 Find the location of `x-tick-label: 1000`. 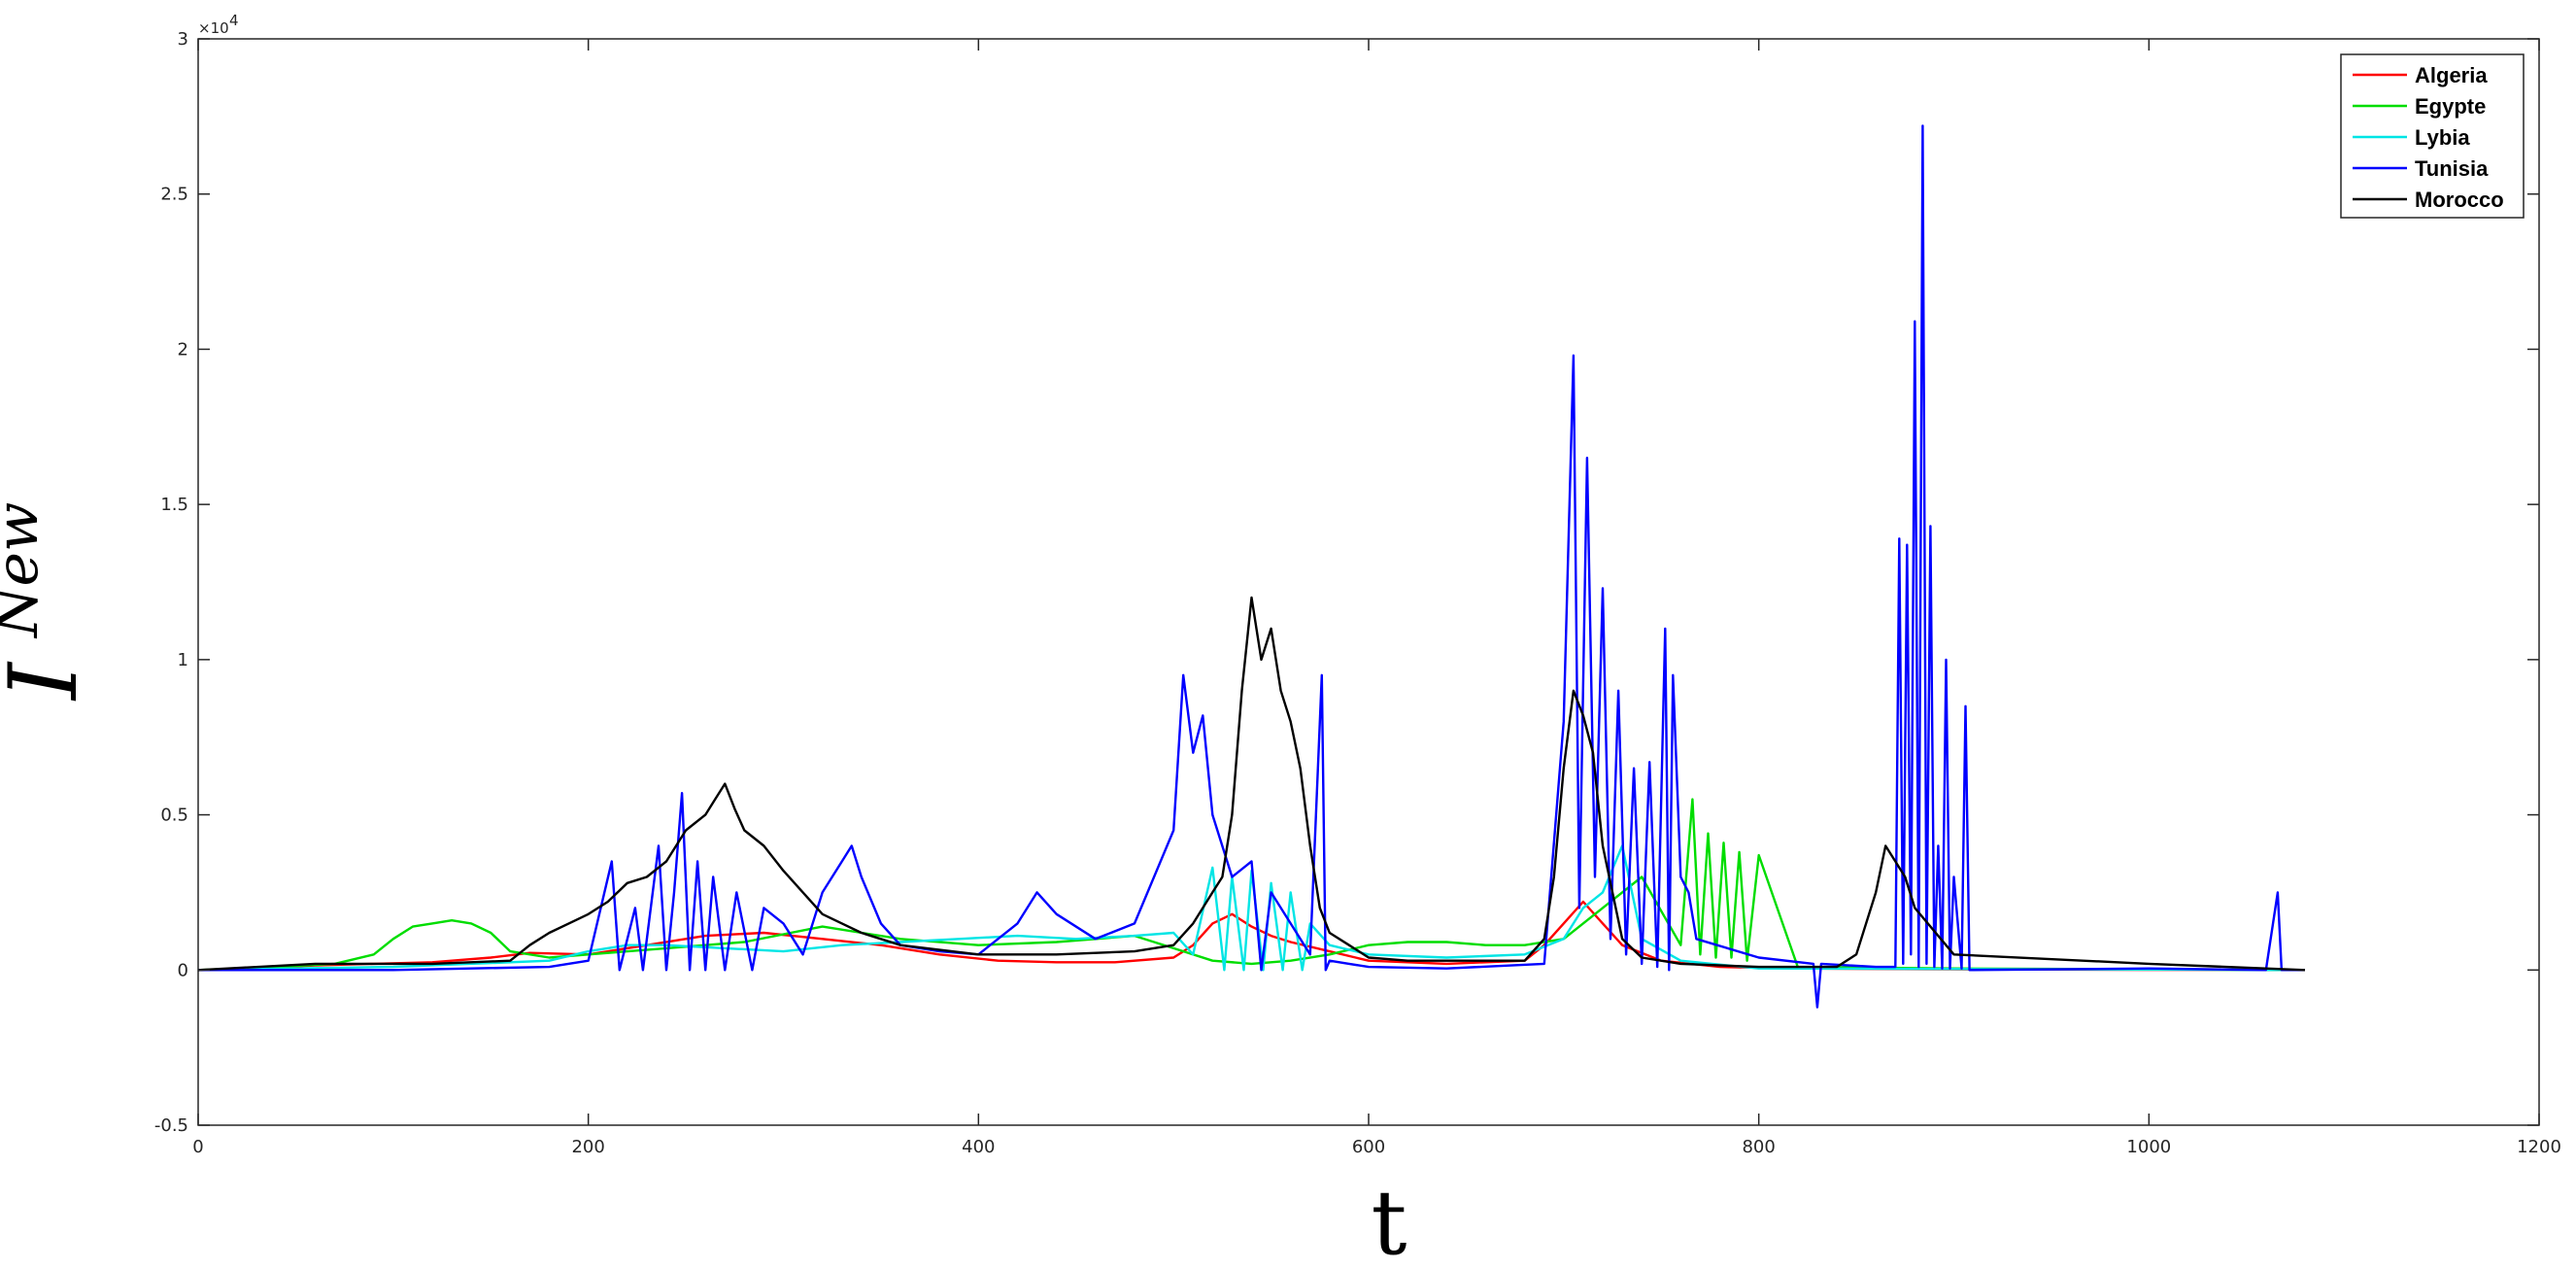

x-tick-label: 1000 is located at coordinates (2148, 1147).